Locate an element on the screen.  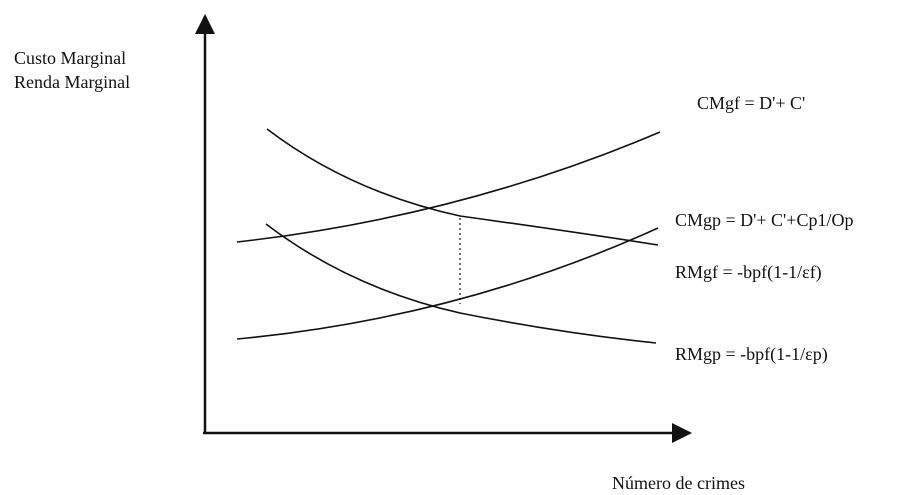
curve-rmgf is located at coordinates (462, 187).